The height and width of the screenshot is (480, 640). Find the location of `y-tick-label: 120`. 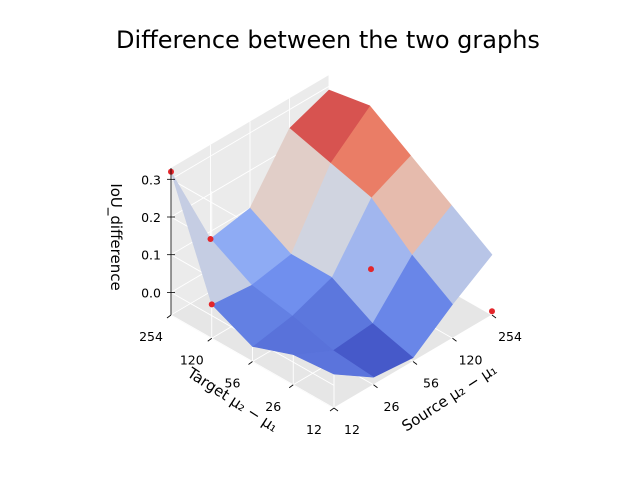

y-tick-label: 120 is located at coordinates (192, 359).